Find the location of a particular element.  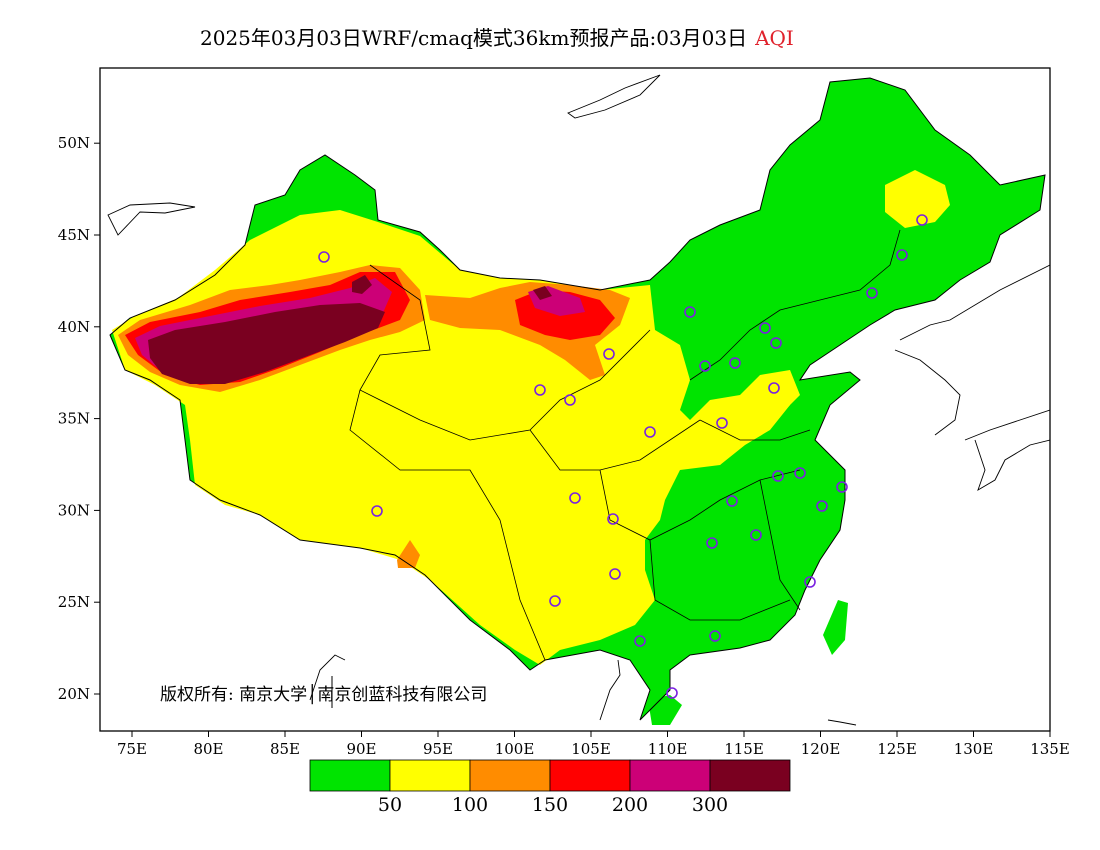

legend-label: 50 is located at coordinates (390, 805).